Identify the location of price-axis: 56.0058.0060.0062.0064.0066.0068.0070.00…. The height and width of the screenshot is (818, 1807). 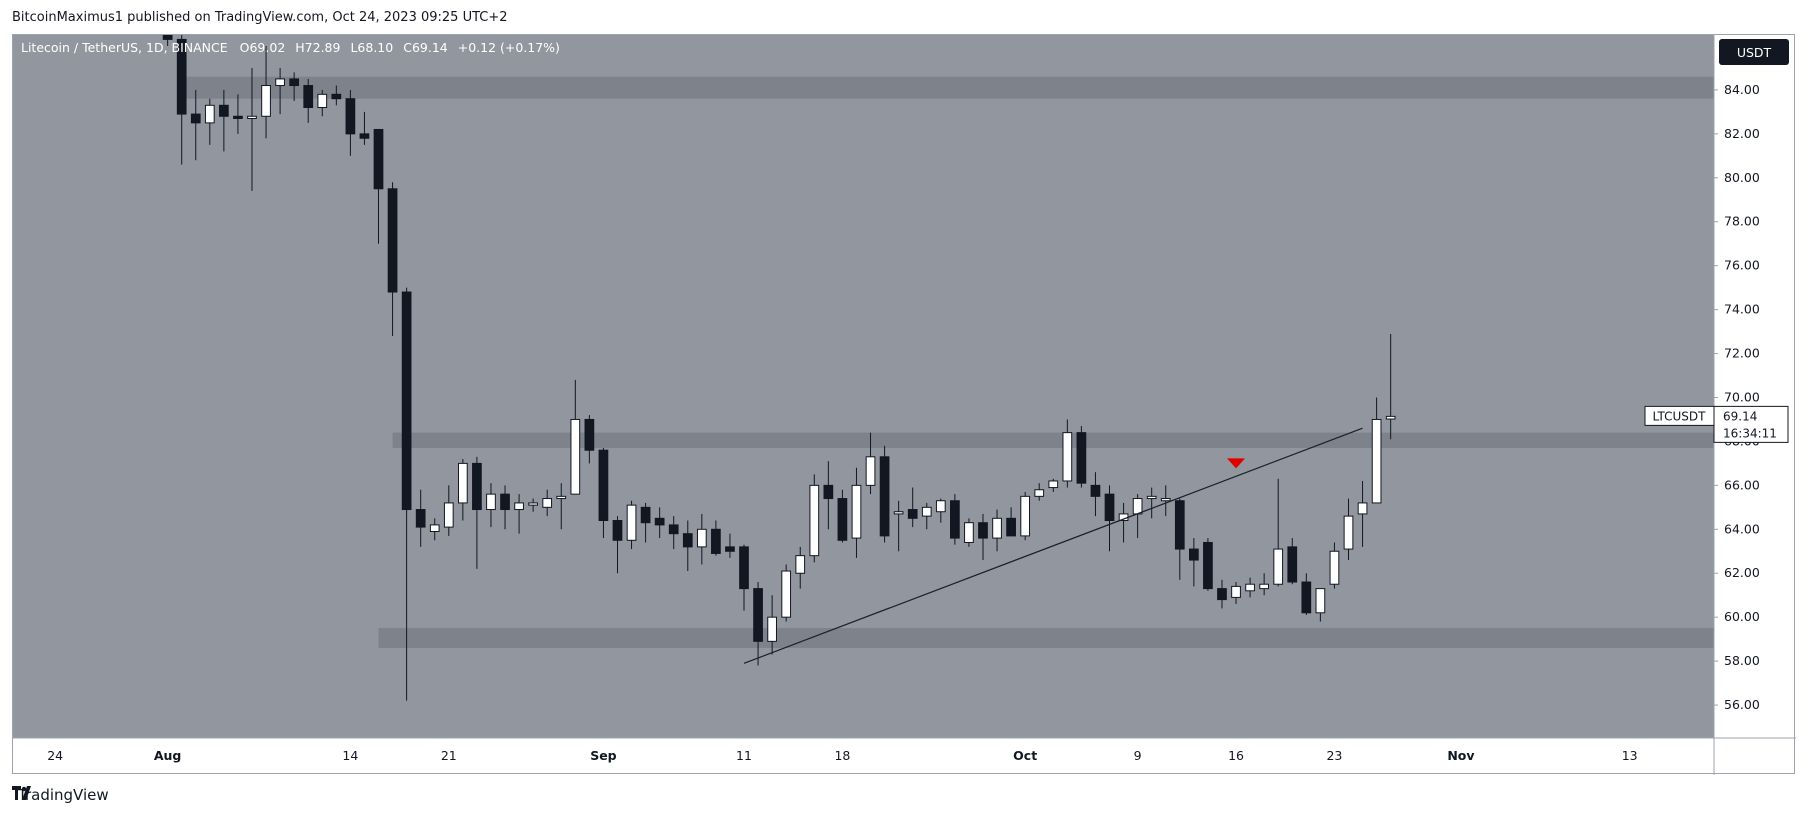
(1737, 397).